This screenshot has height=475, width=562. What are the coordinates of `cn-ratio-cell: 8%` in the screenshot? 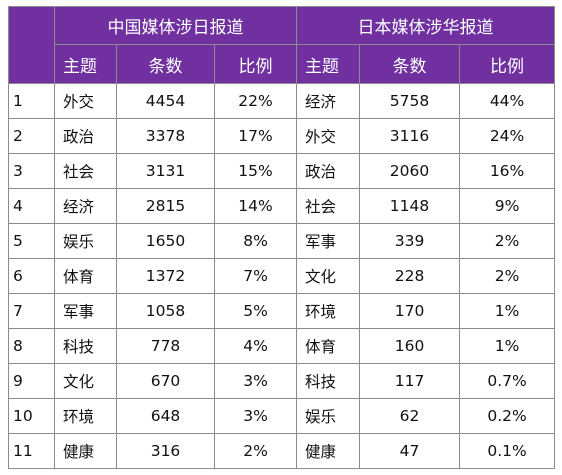 It's located at (255, 241).